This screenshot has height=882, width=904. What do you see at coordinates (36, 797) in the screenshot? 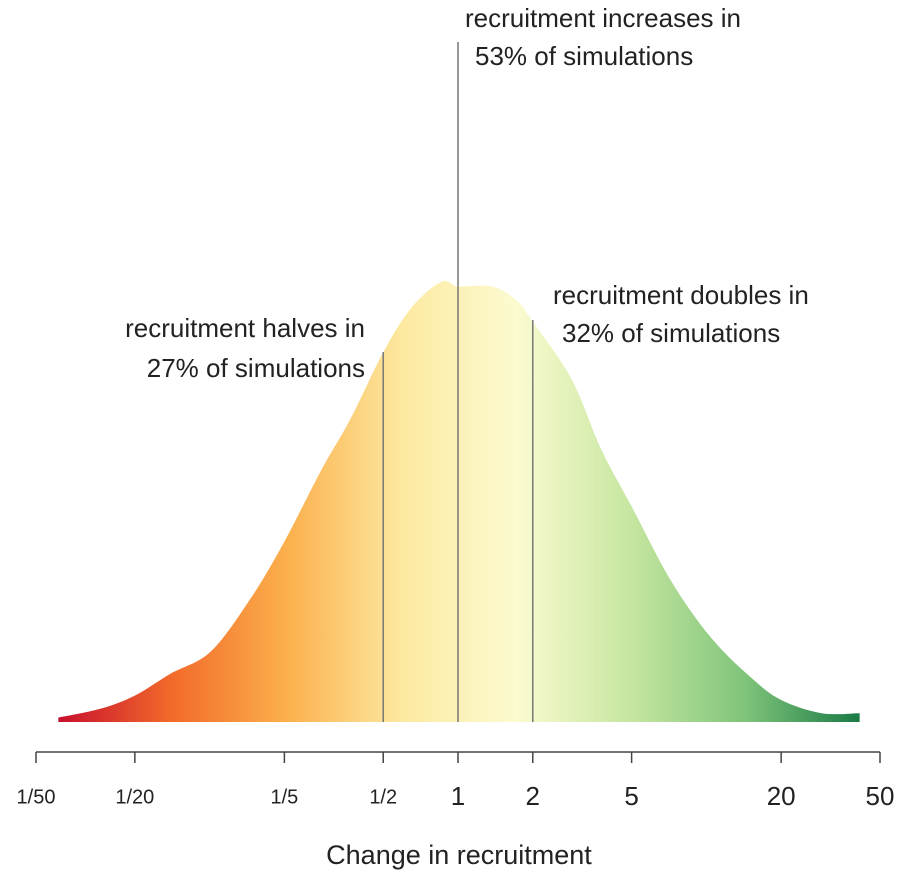
I see `x-tick-label: 1/50` at bounding box center [36, 797].